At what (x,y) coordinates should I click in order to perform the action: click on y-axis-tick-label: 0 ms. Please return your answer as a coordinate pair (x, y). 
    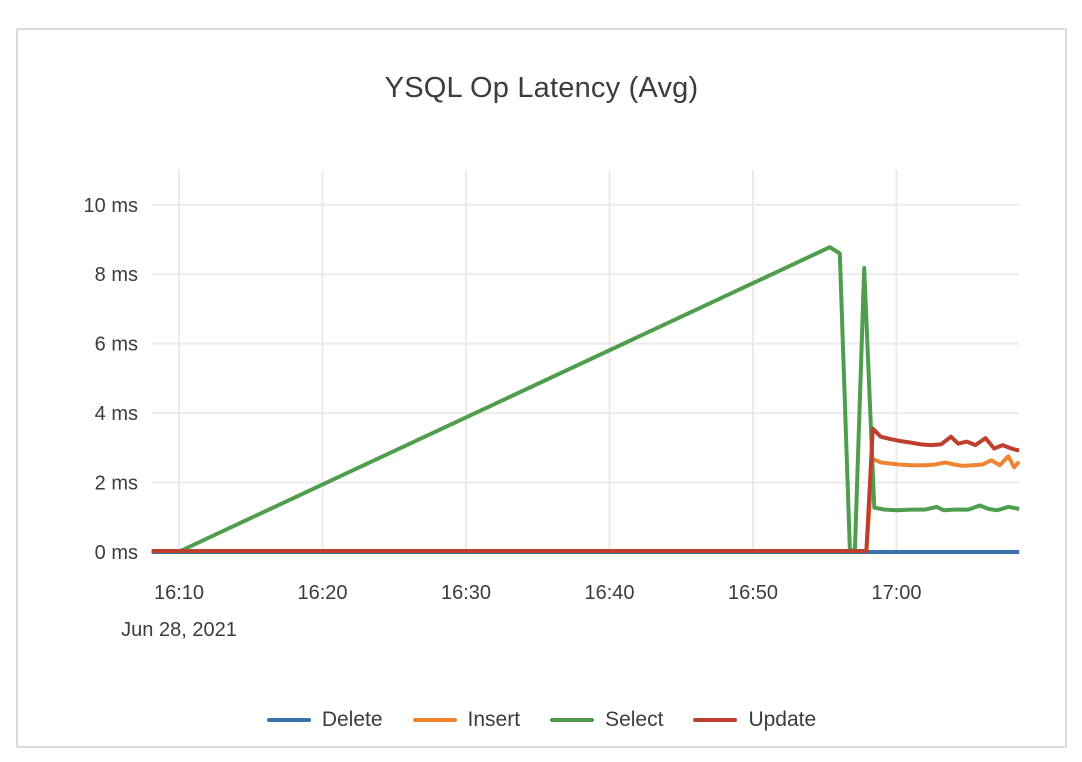
    Looking at the image, I should click on (116, 553).